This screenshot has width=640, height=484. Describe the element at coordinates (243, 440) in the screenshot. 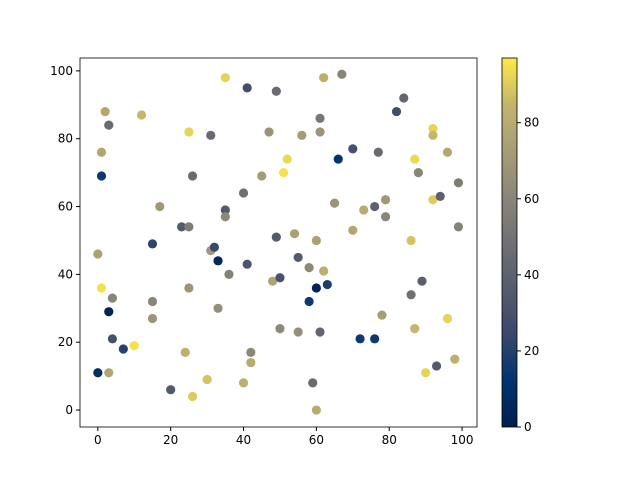

I see `x-tick-label: 40` at that location.